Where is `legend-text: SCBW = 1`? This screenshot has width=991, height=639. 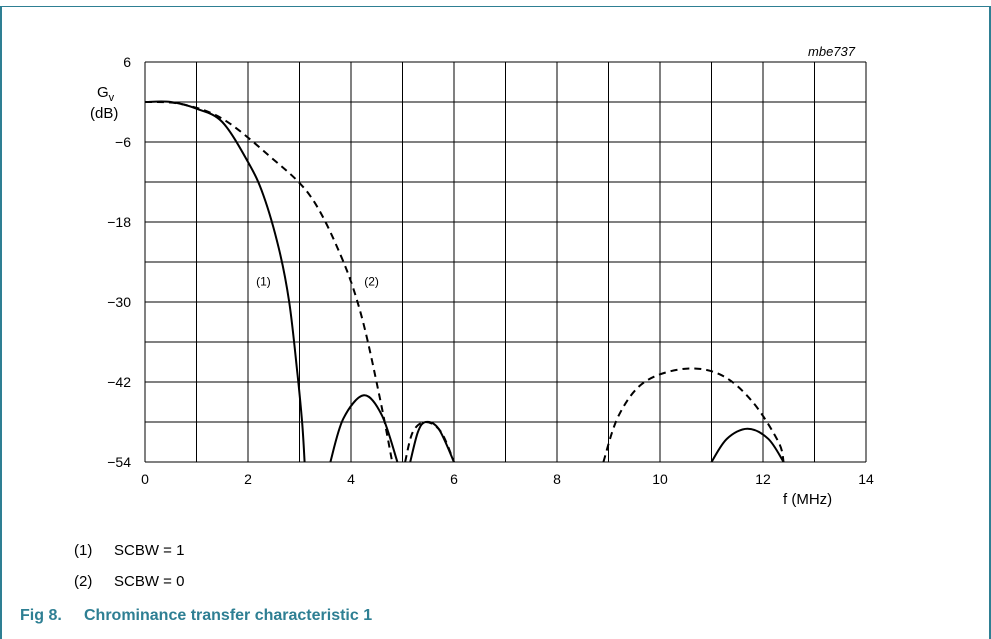
legend-text: SCBW = 1 is located at coordinates (149, 550).